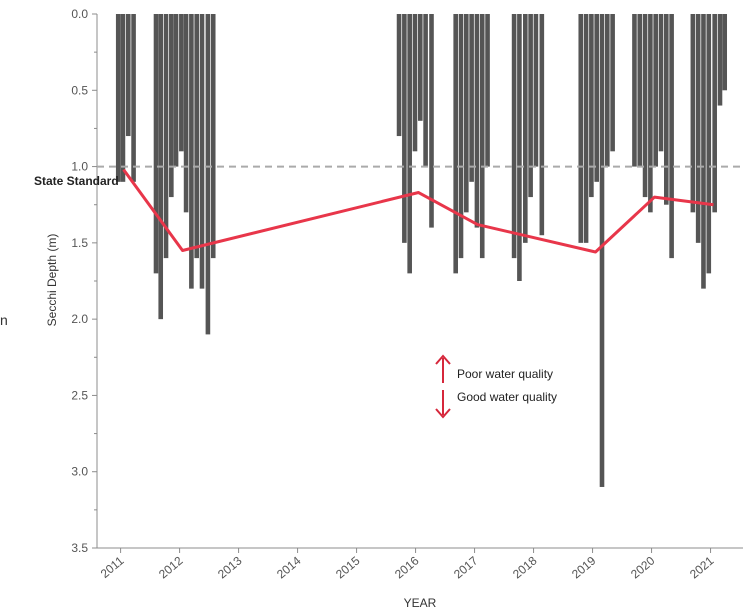  What do you see at coordinates (79, 395) in the screenshot?
I see `y-tick-label: 2.5` at bounding box center [79, 395].